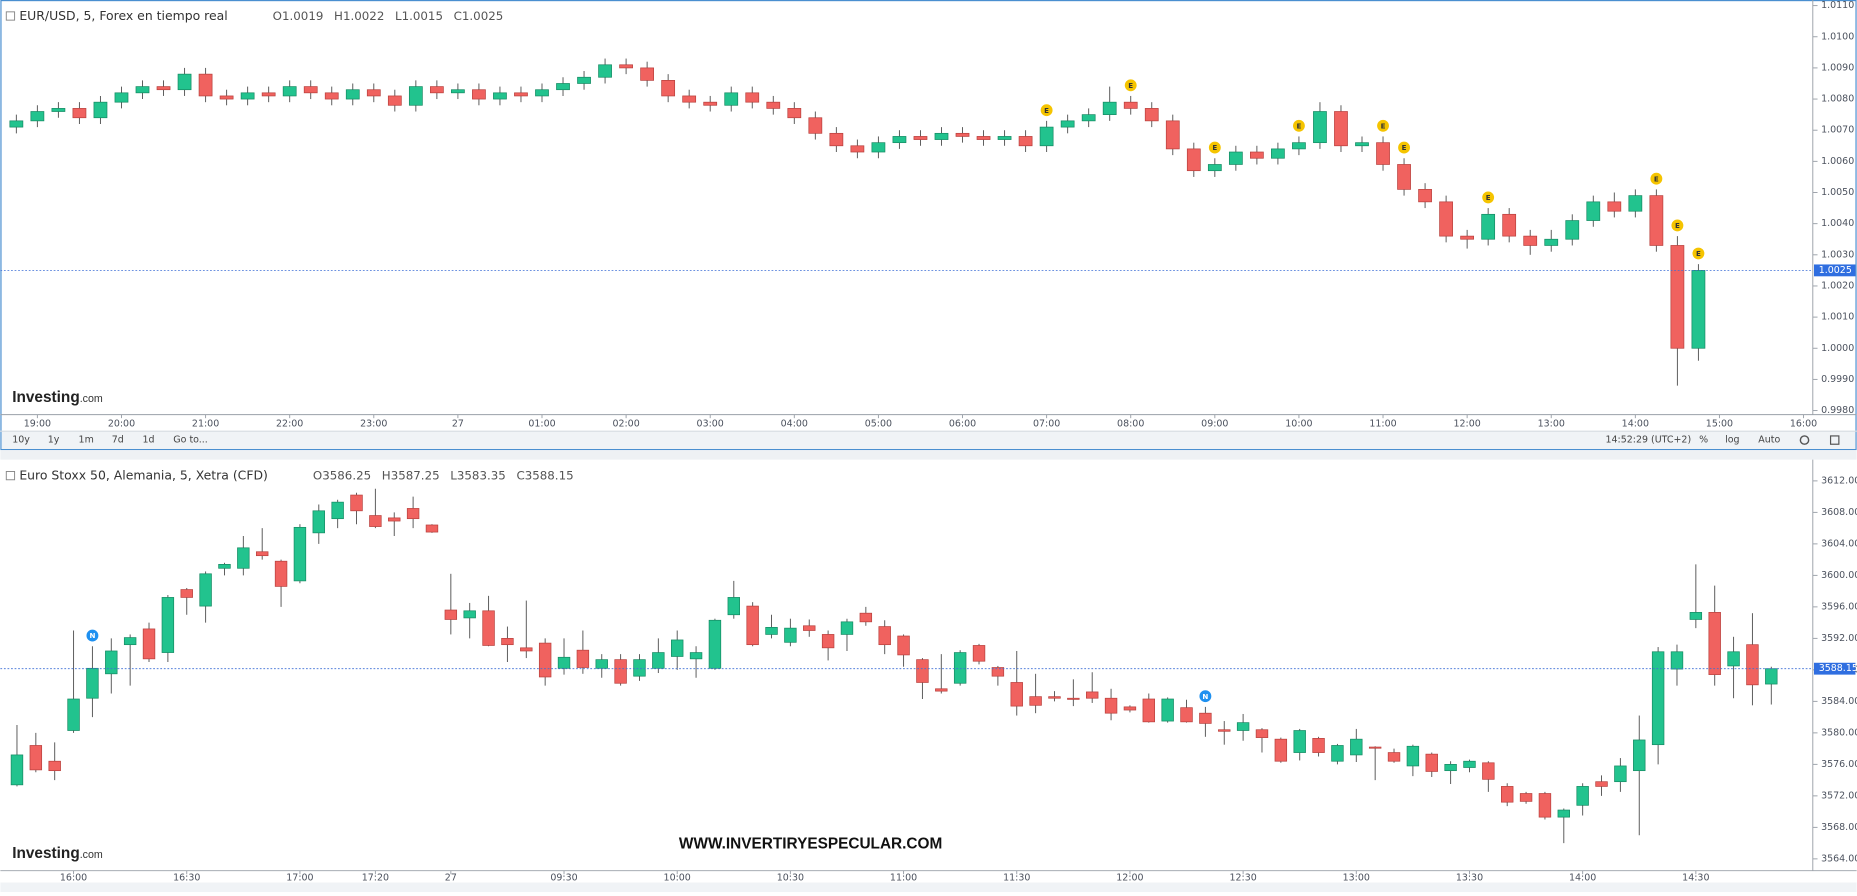 The height and width of the screenshot is (896, 1857). What do you see at coordinates (21, 440) in the screenshot?
I see `range-button: 10y` at bounding box center [21, 440].